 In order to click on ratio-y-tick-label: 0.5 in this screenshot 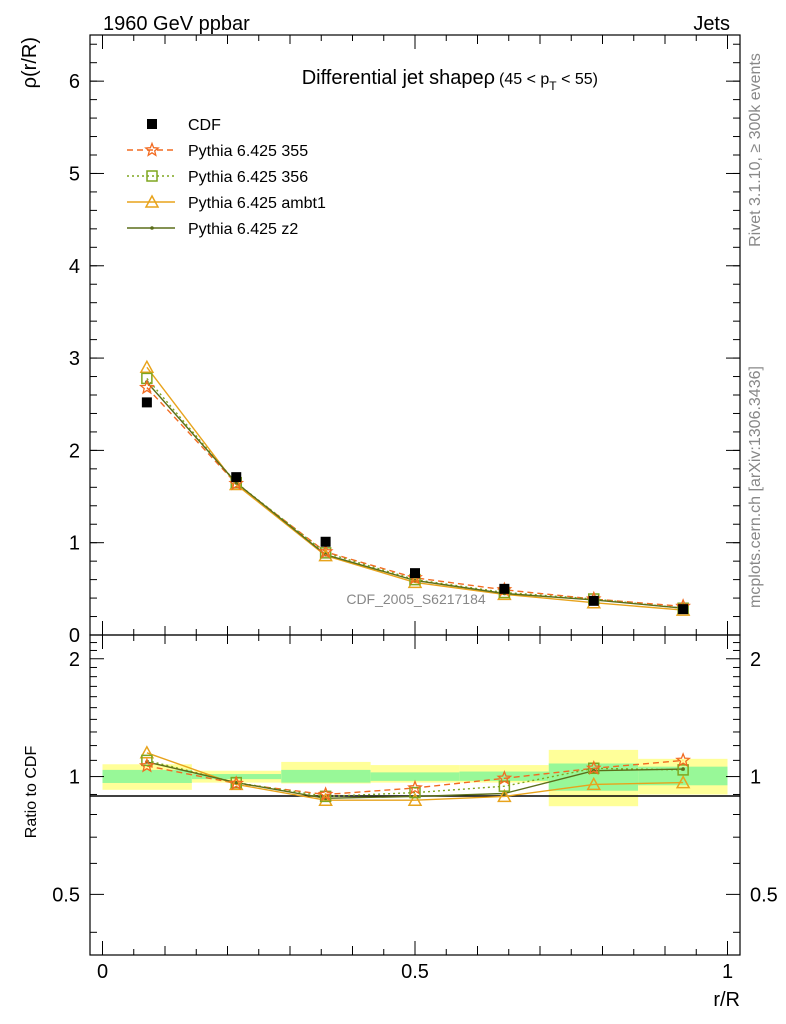, I will do `click(66, 895)`.